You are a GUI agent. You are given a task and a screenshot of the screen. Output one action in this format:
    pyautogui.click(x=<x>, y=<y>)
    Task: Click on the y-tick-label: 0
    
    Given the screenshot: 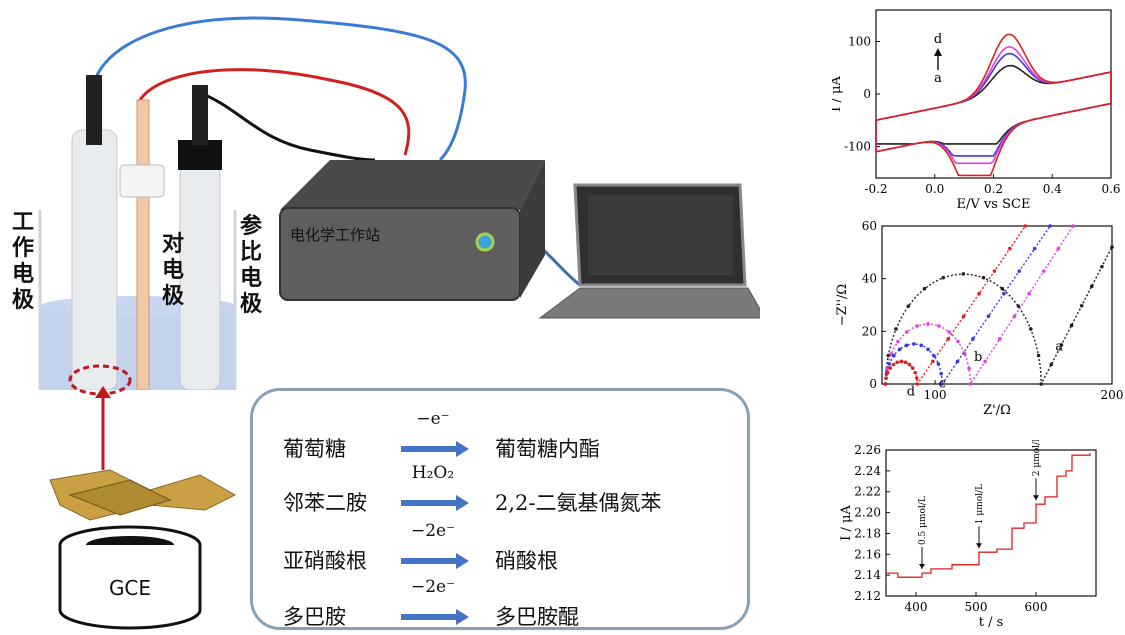 What is the action you would take?
    pyautogui.click(x=867, y=94)
    